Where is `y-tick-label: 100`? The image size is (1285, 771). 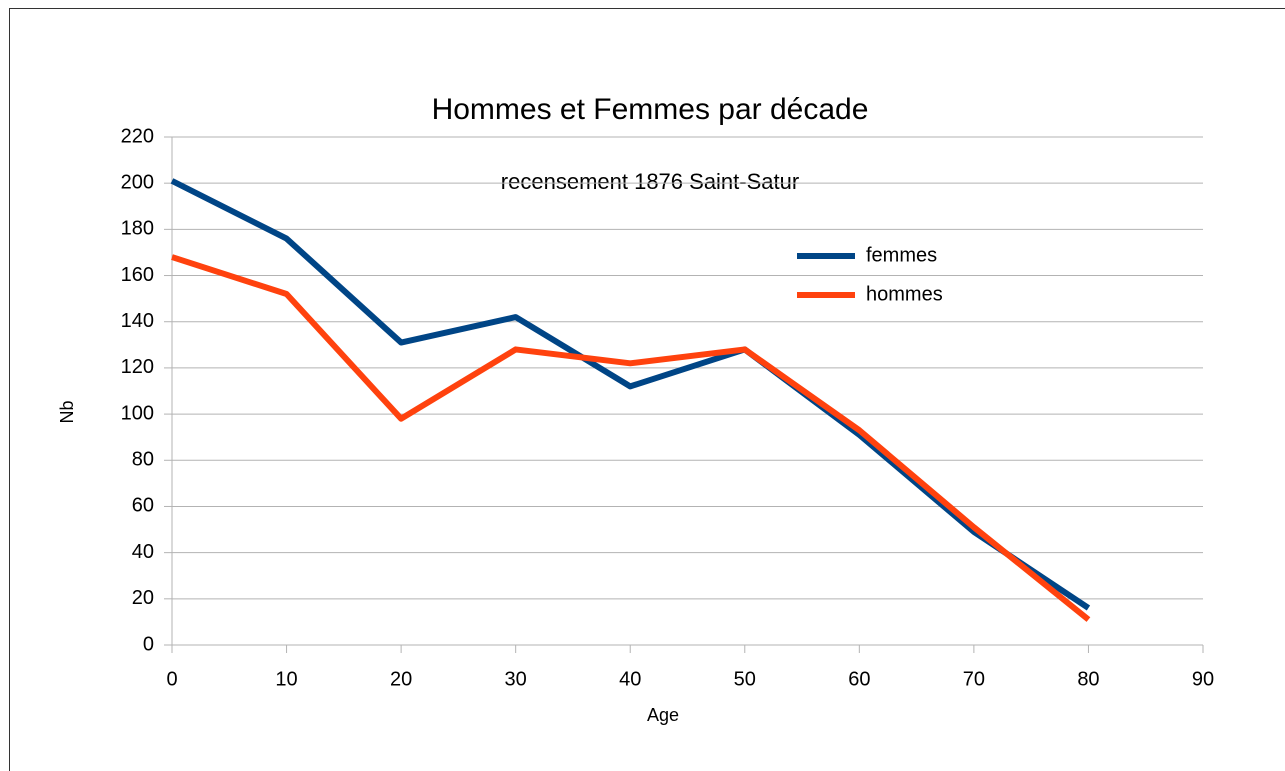 y-tick-label: 100 is located at coordinates (137, 413).